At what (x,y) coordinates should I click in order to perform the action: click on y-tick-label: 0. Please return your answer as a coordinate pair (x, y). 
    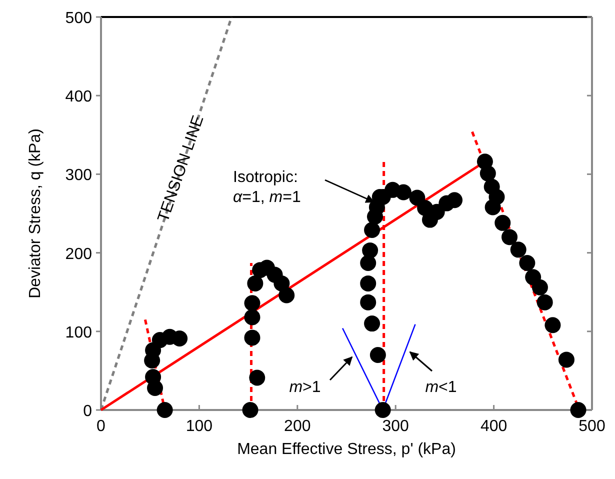
    Looking at the image, I should click on (87, 411).